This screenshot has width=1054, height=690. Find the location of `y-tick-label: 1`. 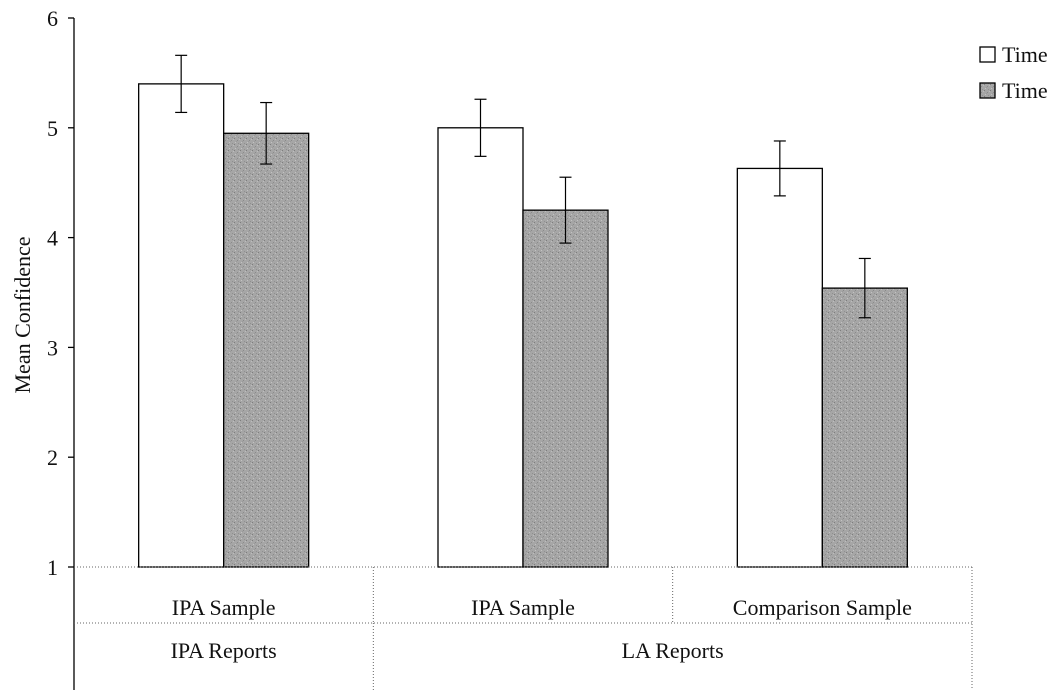

y-tick-label: 1 is located at coordinates (52, 567).